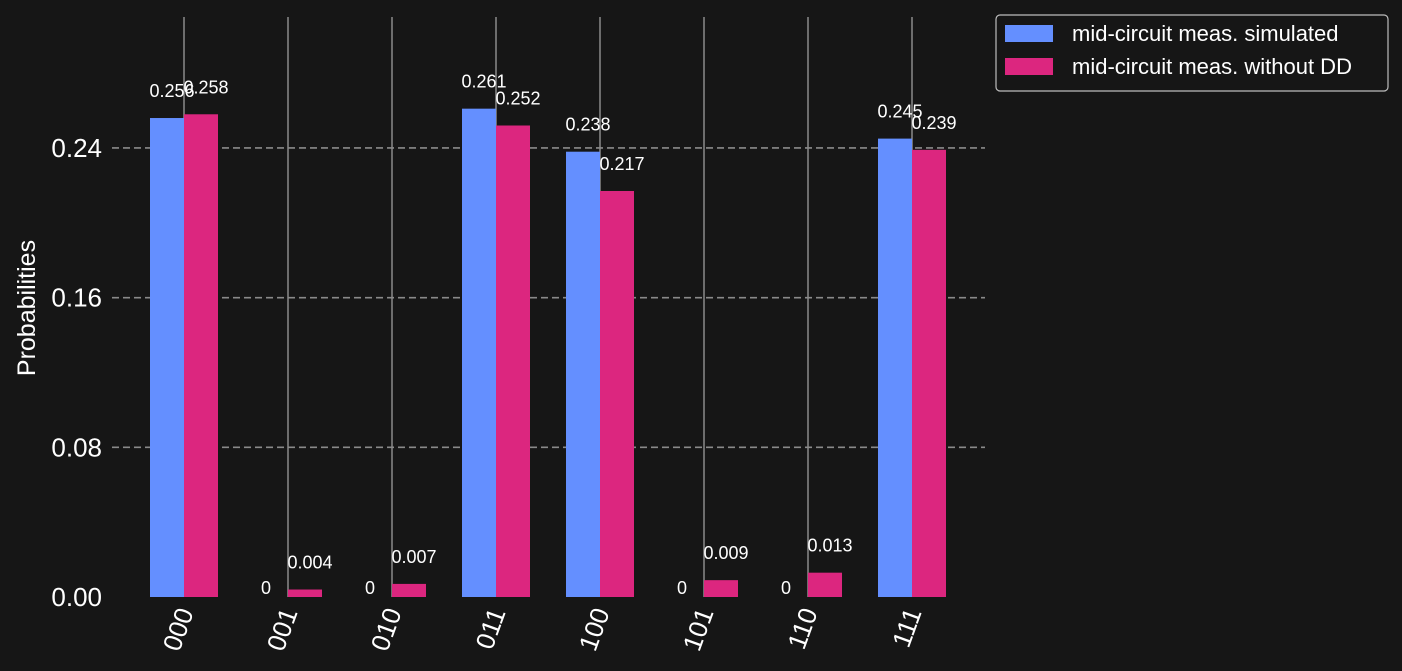 Image resolution: width=1402 pixels, height=671 pixels. What do you see at coordinates (76, 597) in the screenshot?
I see `y-tick-label: 0.00` at bounding box center [76, 597].